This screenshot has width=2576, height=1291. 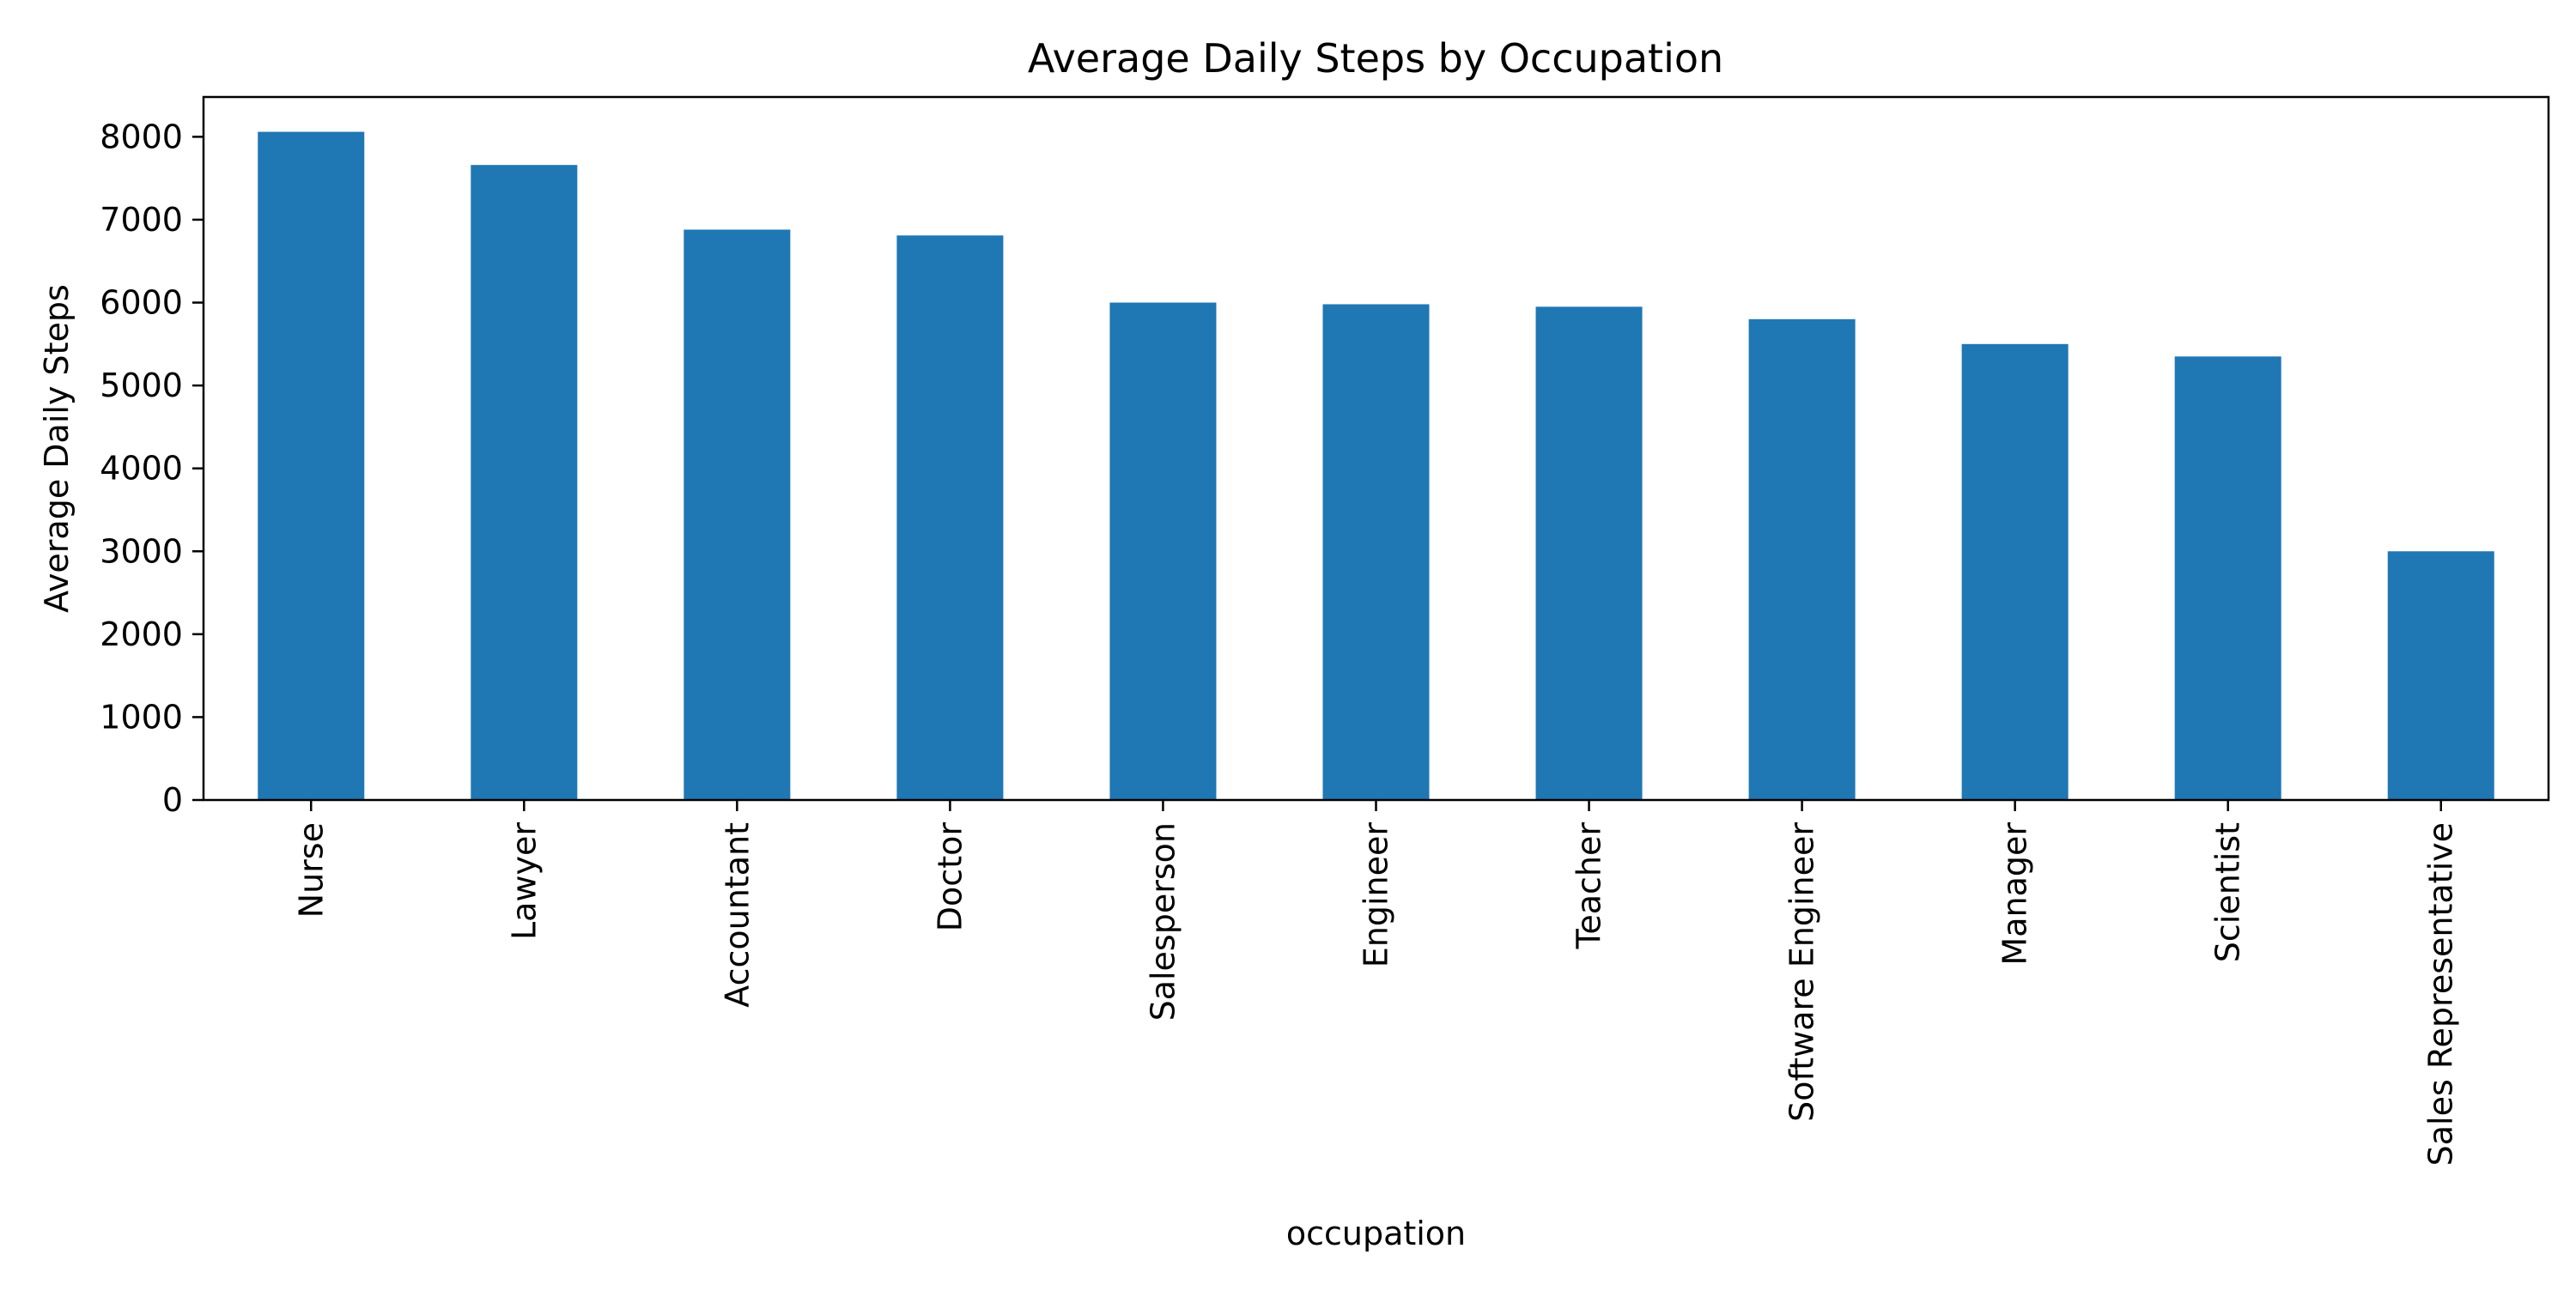 What do you see at coordinates (1590, 886) in the screenshot?
I see `x-tick-label: Teacher` at bounding box center [1590, 886].